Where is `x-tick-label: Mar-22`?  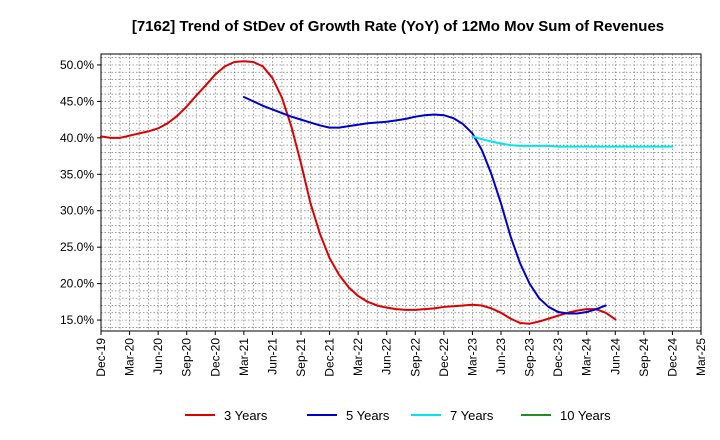 x-tick-label: Mar-22 is located at coordinates (358, 357).